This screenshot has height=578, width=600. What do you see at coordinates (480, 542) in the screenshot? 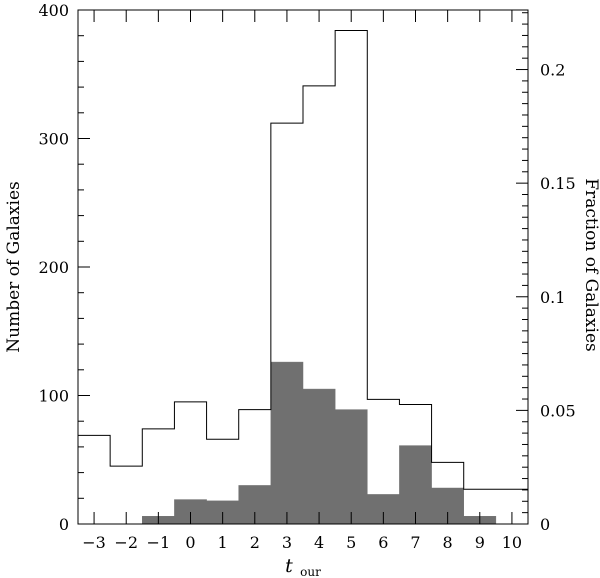
I see `x-tick-label: 9` at bounding box center [480, 542].